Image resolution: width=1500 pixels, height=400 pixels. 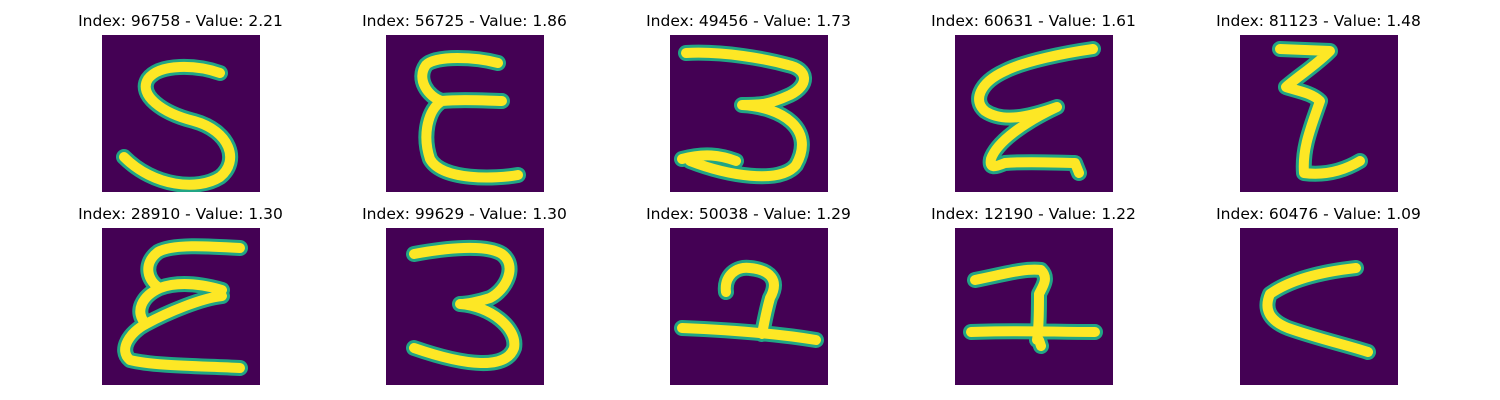 I want to click on digit-panel-4: Index: 60631 - Value: 1.61, so click(x=1033, y=96).